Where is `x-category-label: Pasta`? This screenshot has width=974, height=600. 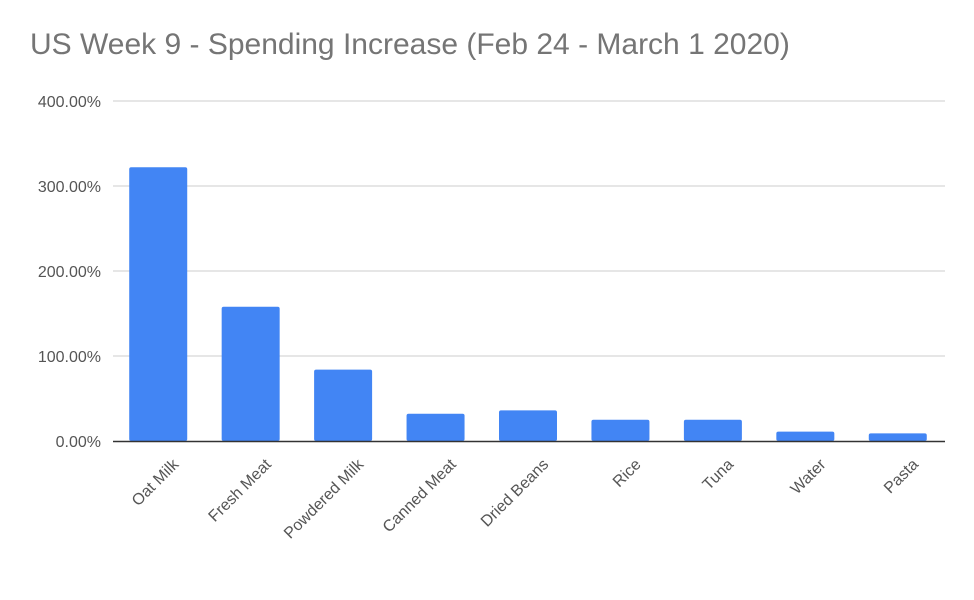 x-category-label: Pasta is located at coordinates (901, 476).